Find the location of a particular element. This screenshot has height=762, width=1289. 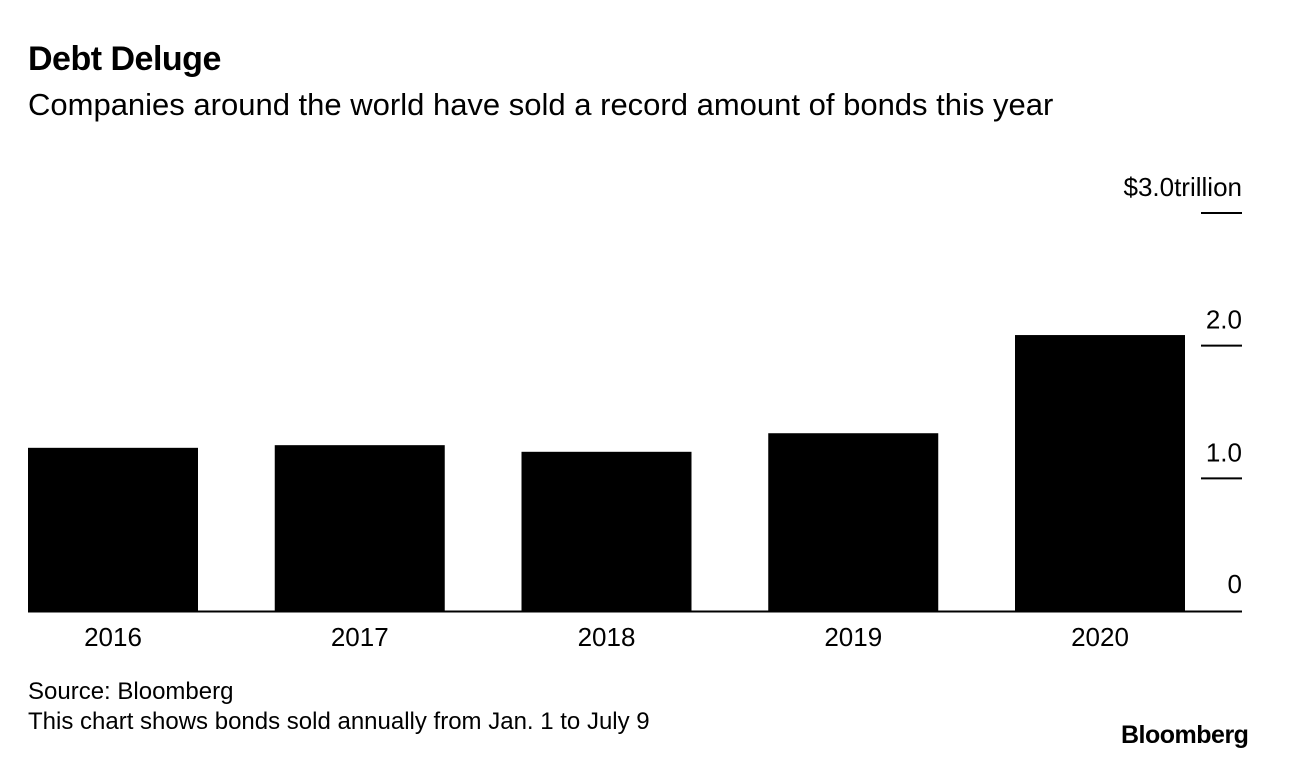

bar-2019 is located at coordinates (853, 522).